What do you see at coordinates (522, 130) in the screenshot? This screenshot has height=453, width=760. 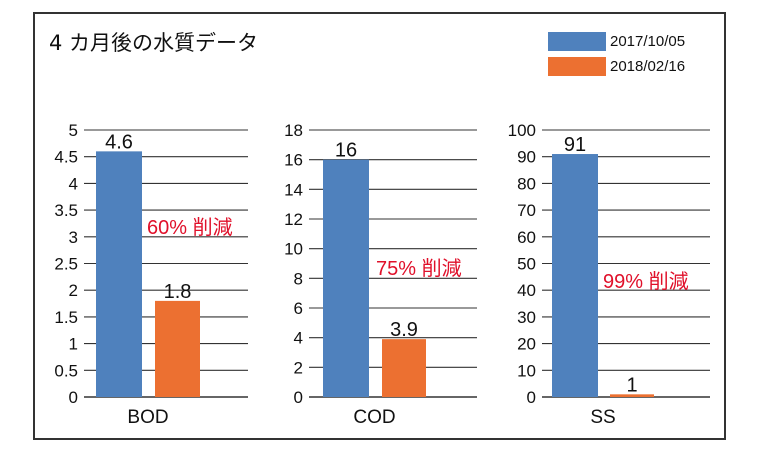 I see `y-tick-label: 100` at bounding box center [522, 130].